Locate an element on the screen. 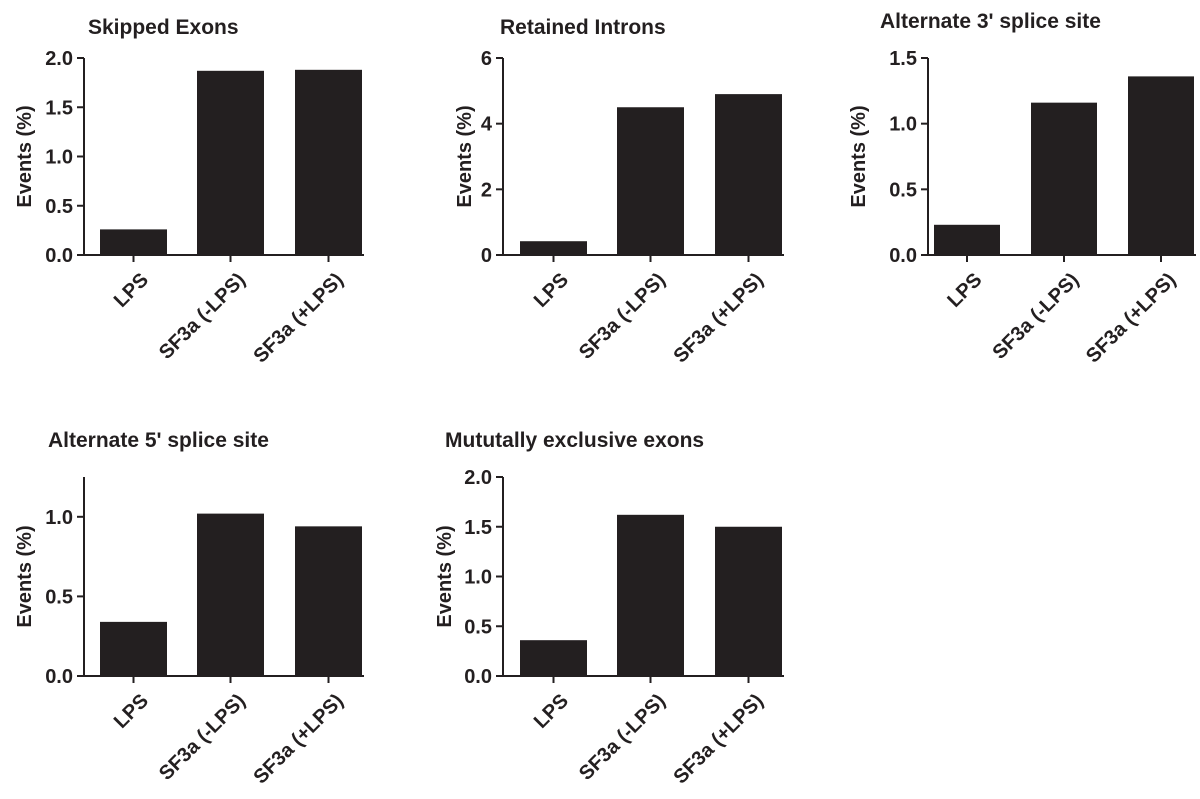 Image resolution: width=1200 pixels, height=799 pixels. y-tick-label: 6 is located at coordinates (486, 59).